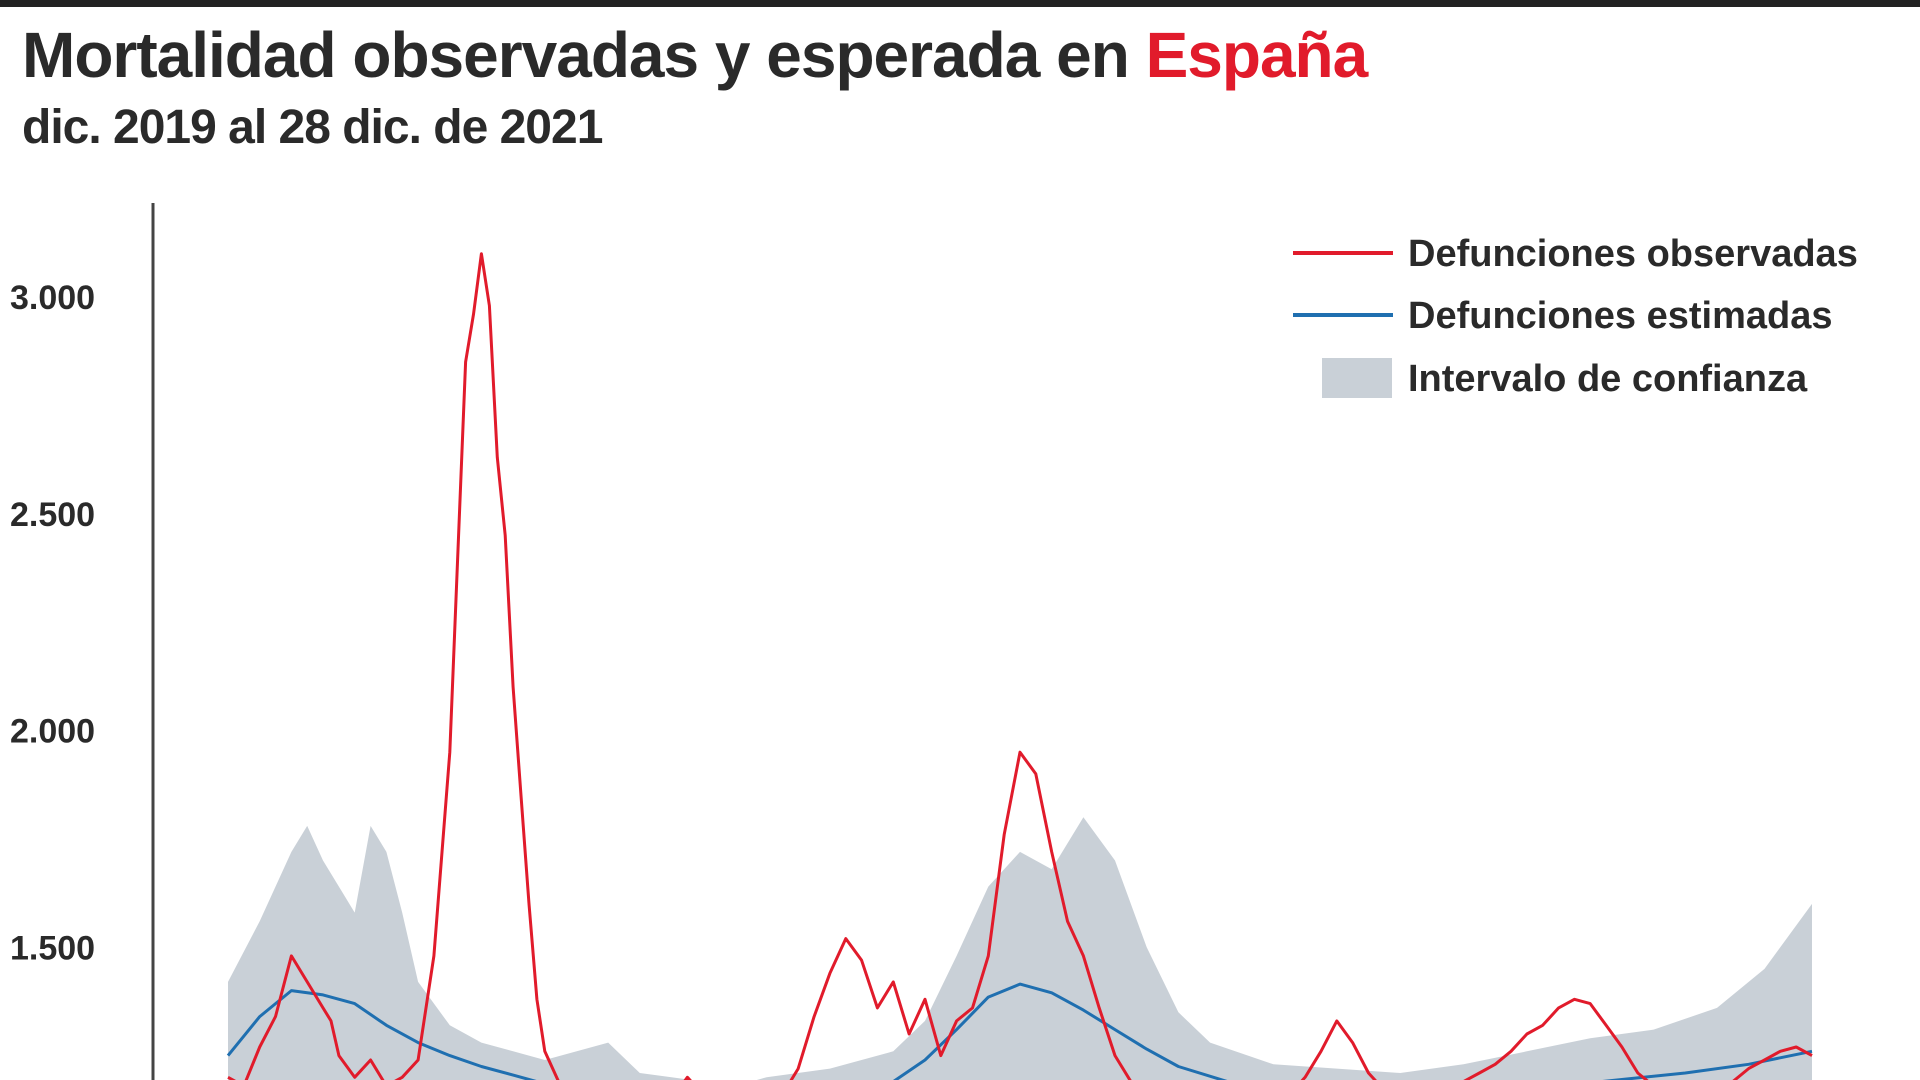 This screenshot has width=1920, height=1080. Describe the element at coordinates (1620, 316) in the screenshot. I see `legend-label-estimated: Defunciones estimadas` at that location.